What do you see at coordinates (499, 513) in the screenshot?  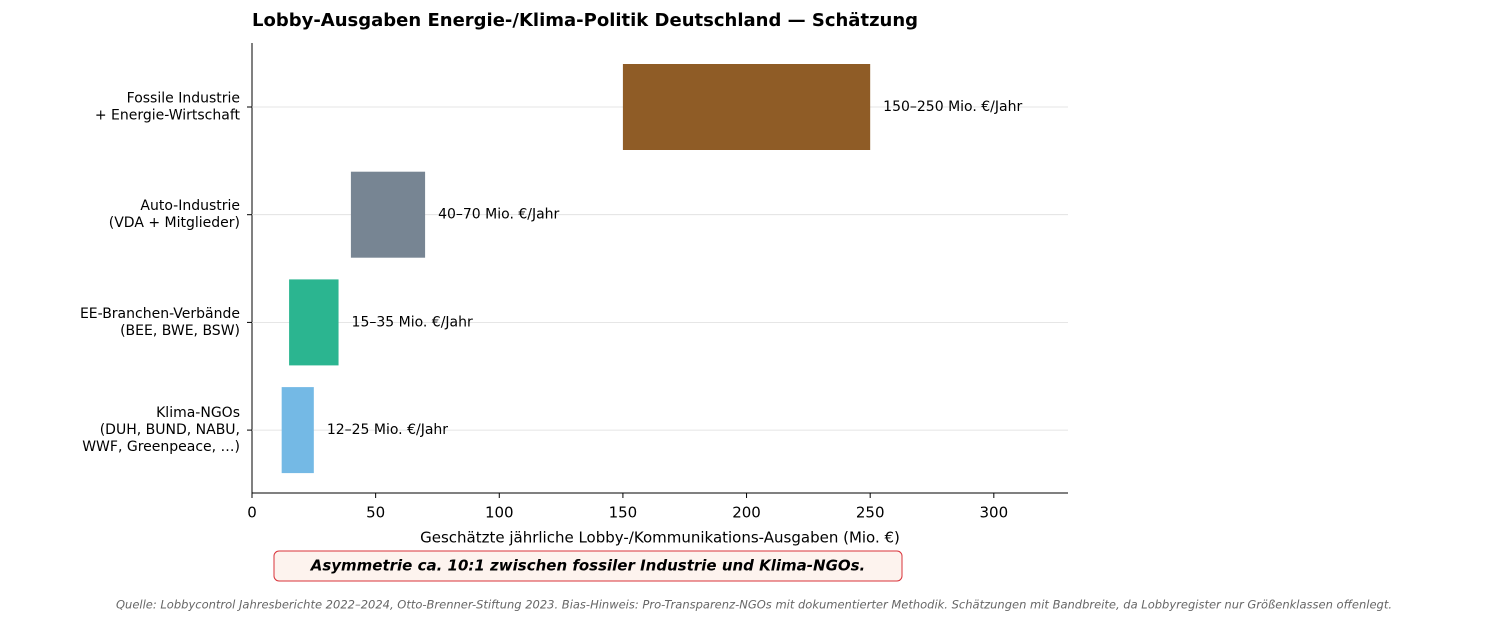 I see `x-tick-label: 100` at bounding box center [499, 513].